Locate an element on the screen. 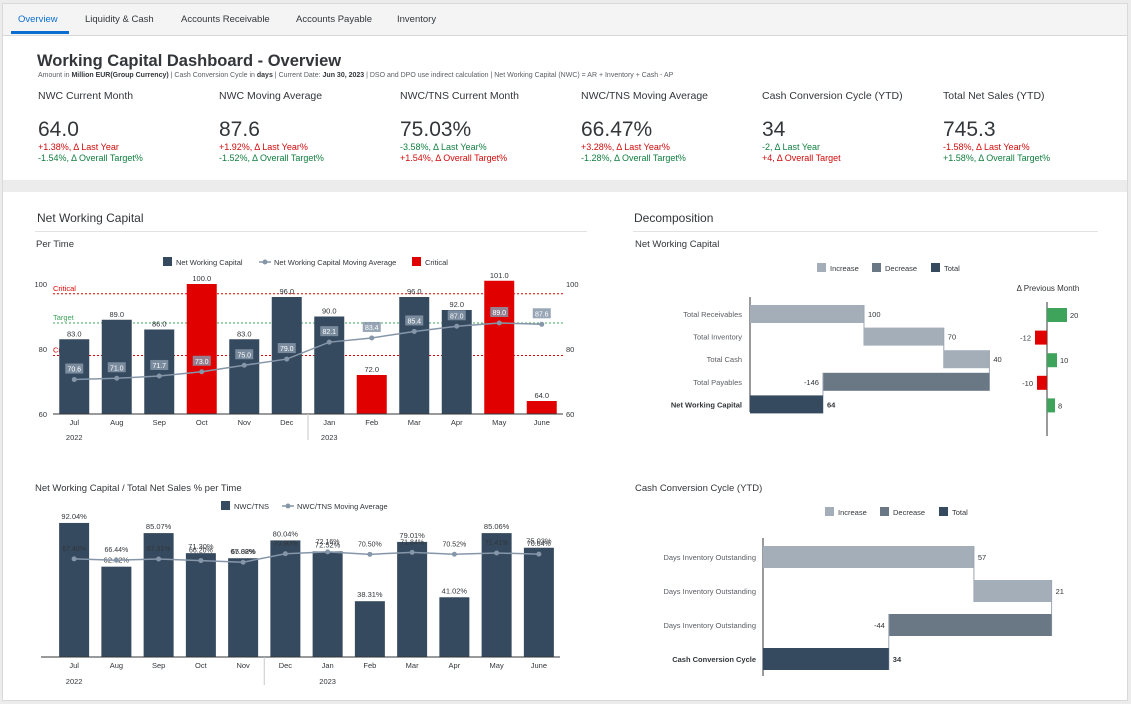 The image size is (1131, 704). x-axis-tick: Mar is located at coordinates (412, 665).